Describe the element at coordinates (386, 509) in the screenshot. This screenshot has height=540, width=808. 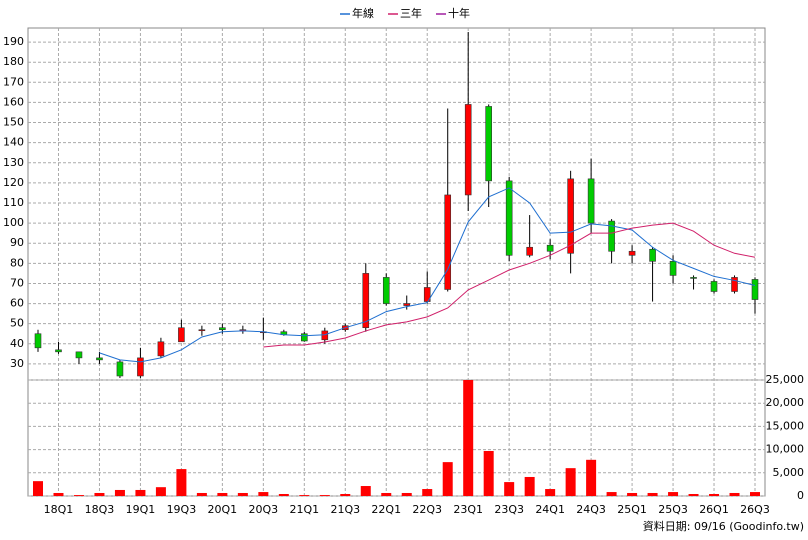
I see `x-tick-label: 22Q1` at that location.